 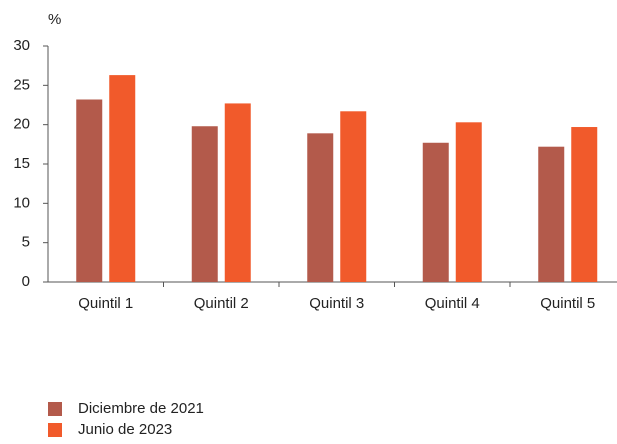 I want to click on x-tick-label: Quintil 4, so click(x=452, y=303).